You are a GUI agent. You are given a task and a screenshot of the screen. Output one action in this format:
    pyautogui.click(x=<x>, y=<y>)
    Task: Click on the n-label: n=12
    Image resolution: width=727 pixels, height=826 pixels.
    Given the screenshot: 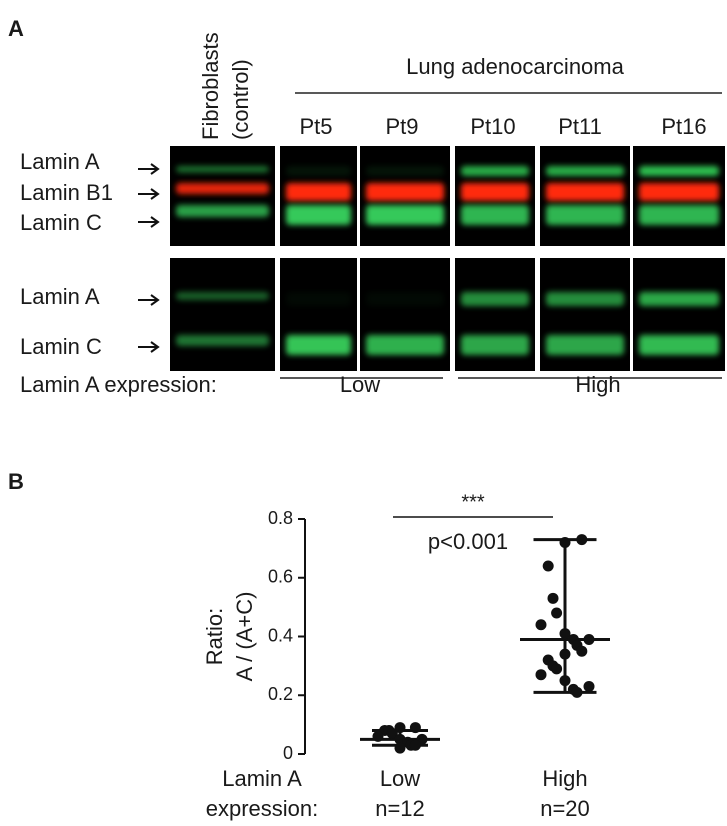 What is the action you would take?
    pyautogui.click(x=400, y=808)
    